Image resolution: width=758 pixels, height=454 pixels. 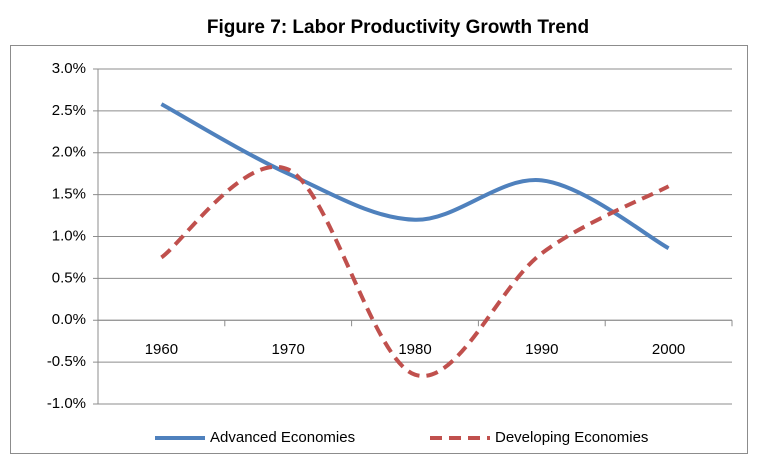 I want to click on x-tick-label: 1990, so click(x=541, y=349).